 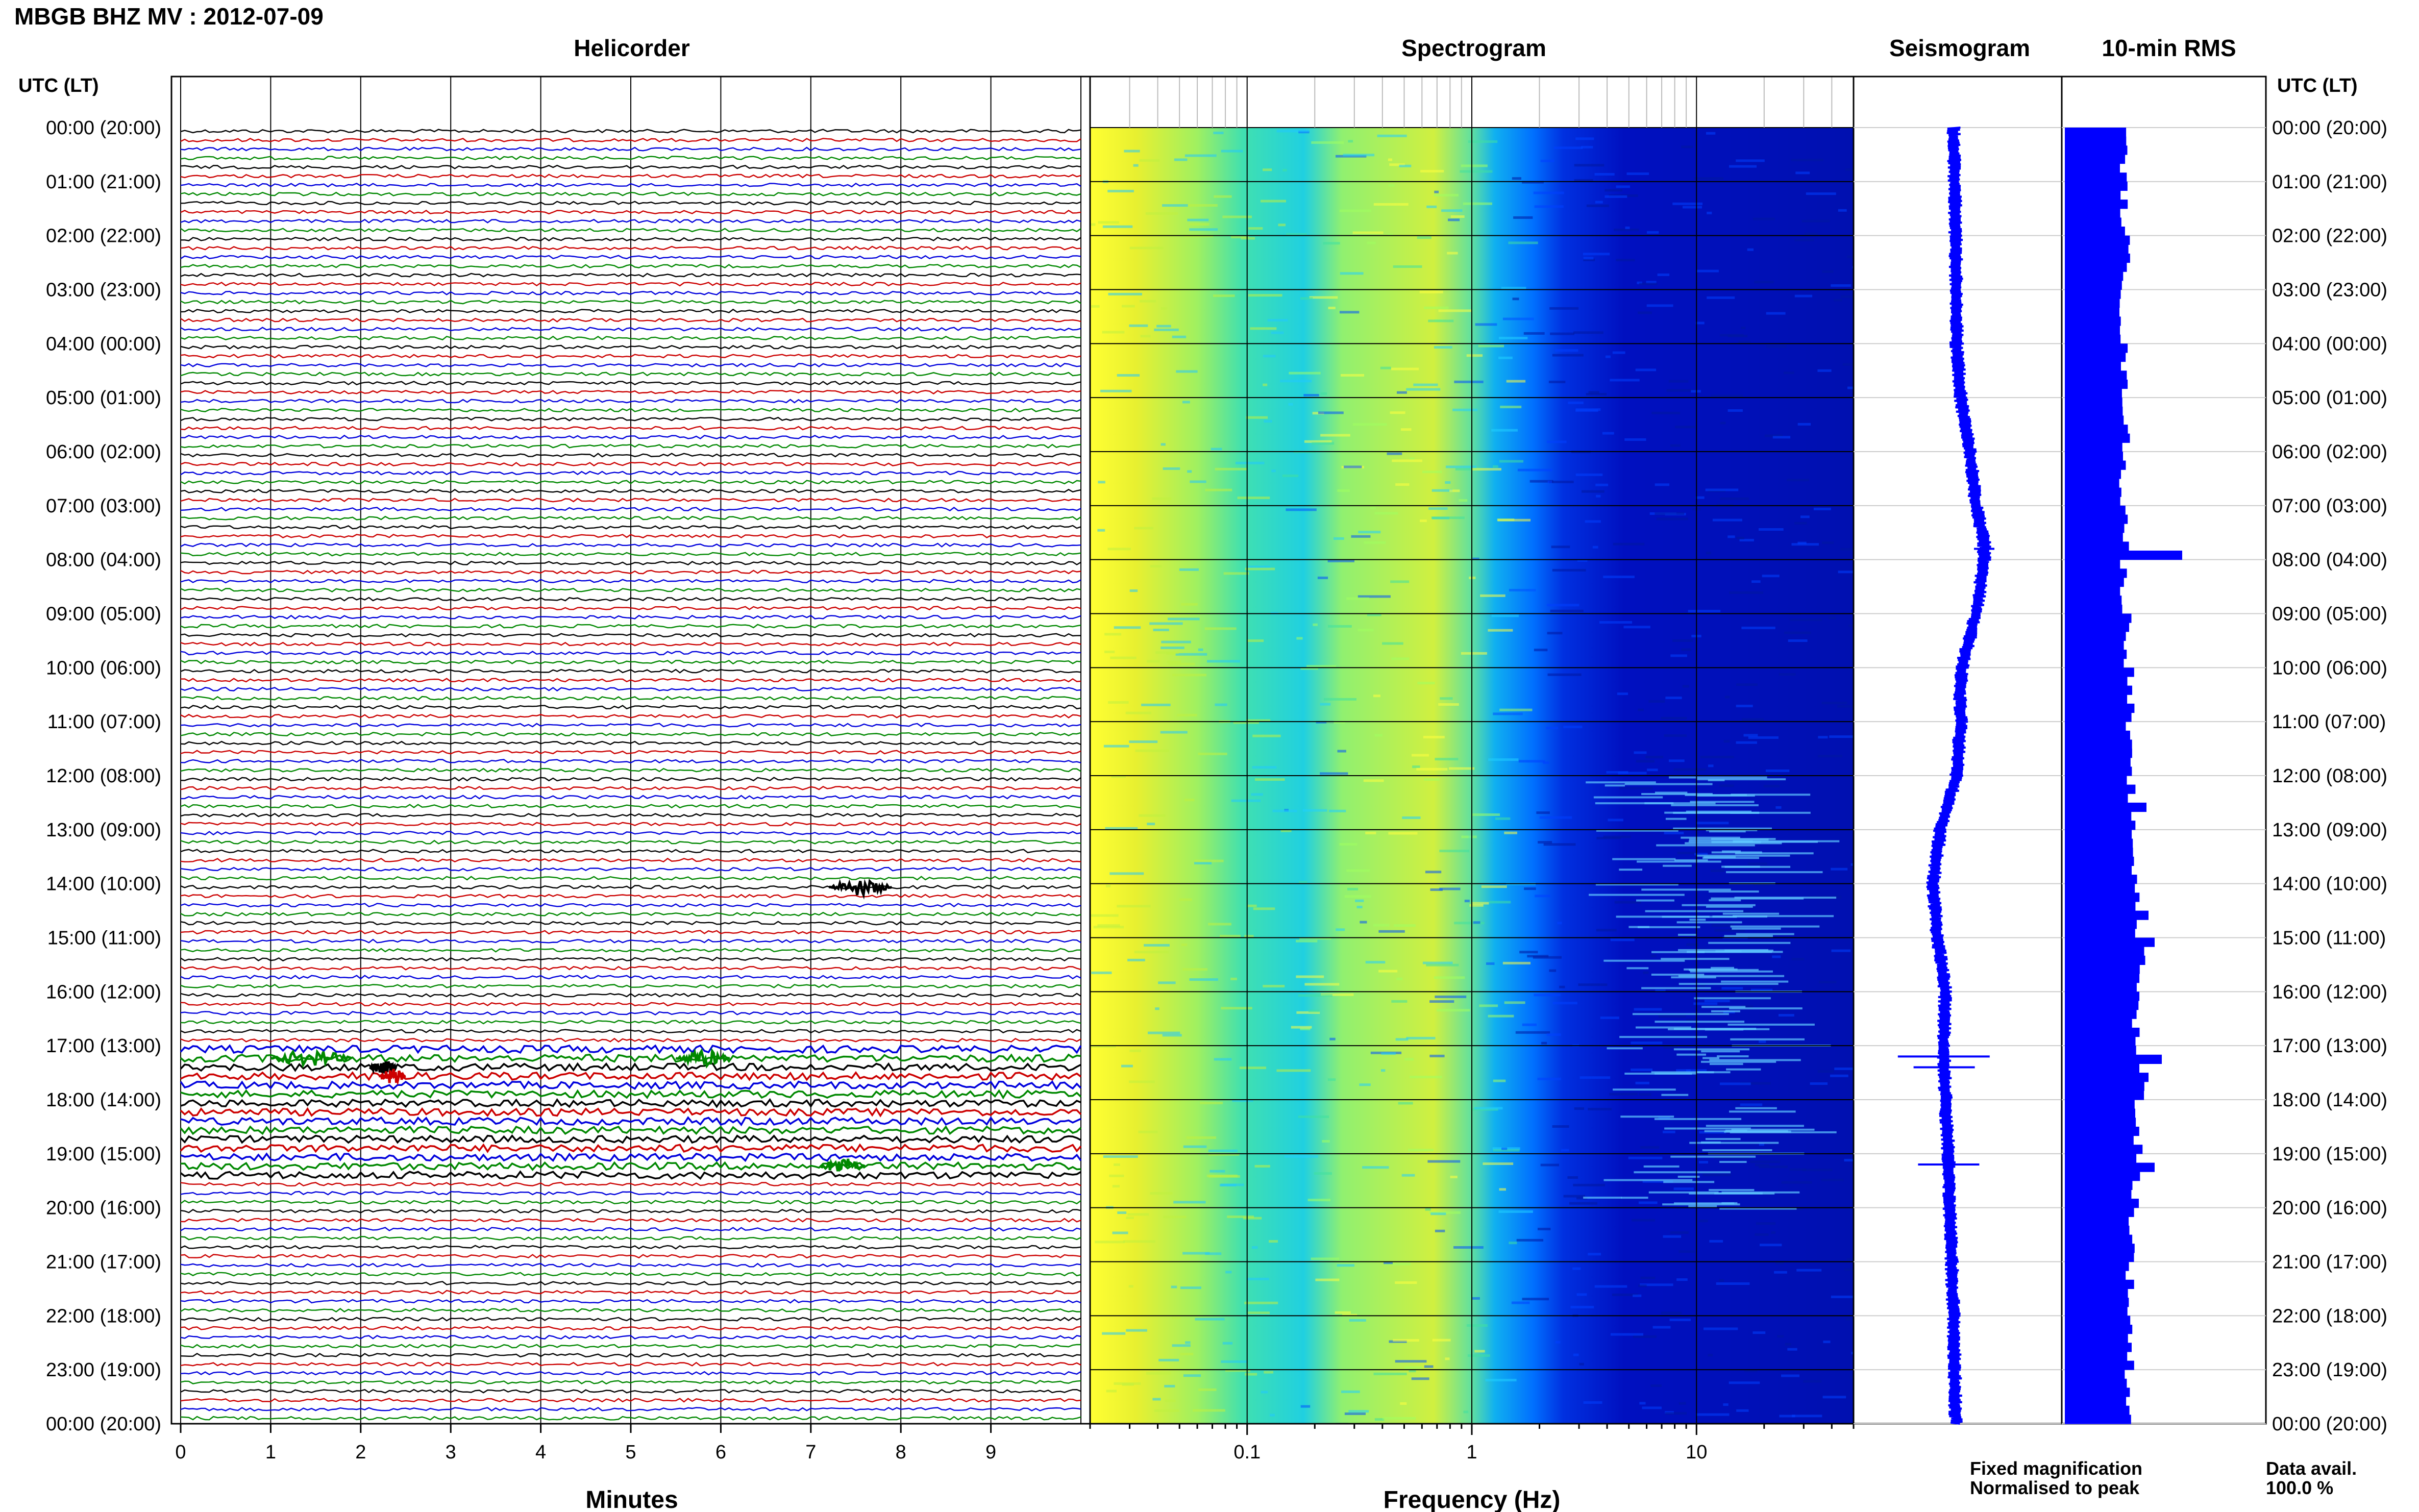 I want to click on time-label-right: 02:00 (22:00), so click(x=2329, y=236).